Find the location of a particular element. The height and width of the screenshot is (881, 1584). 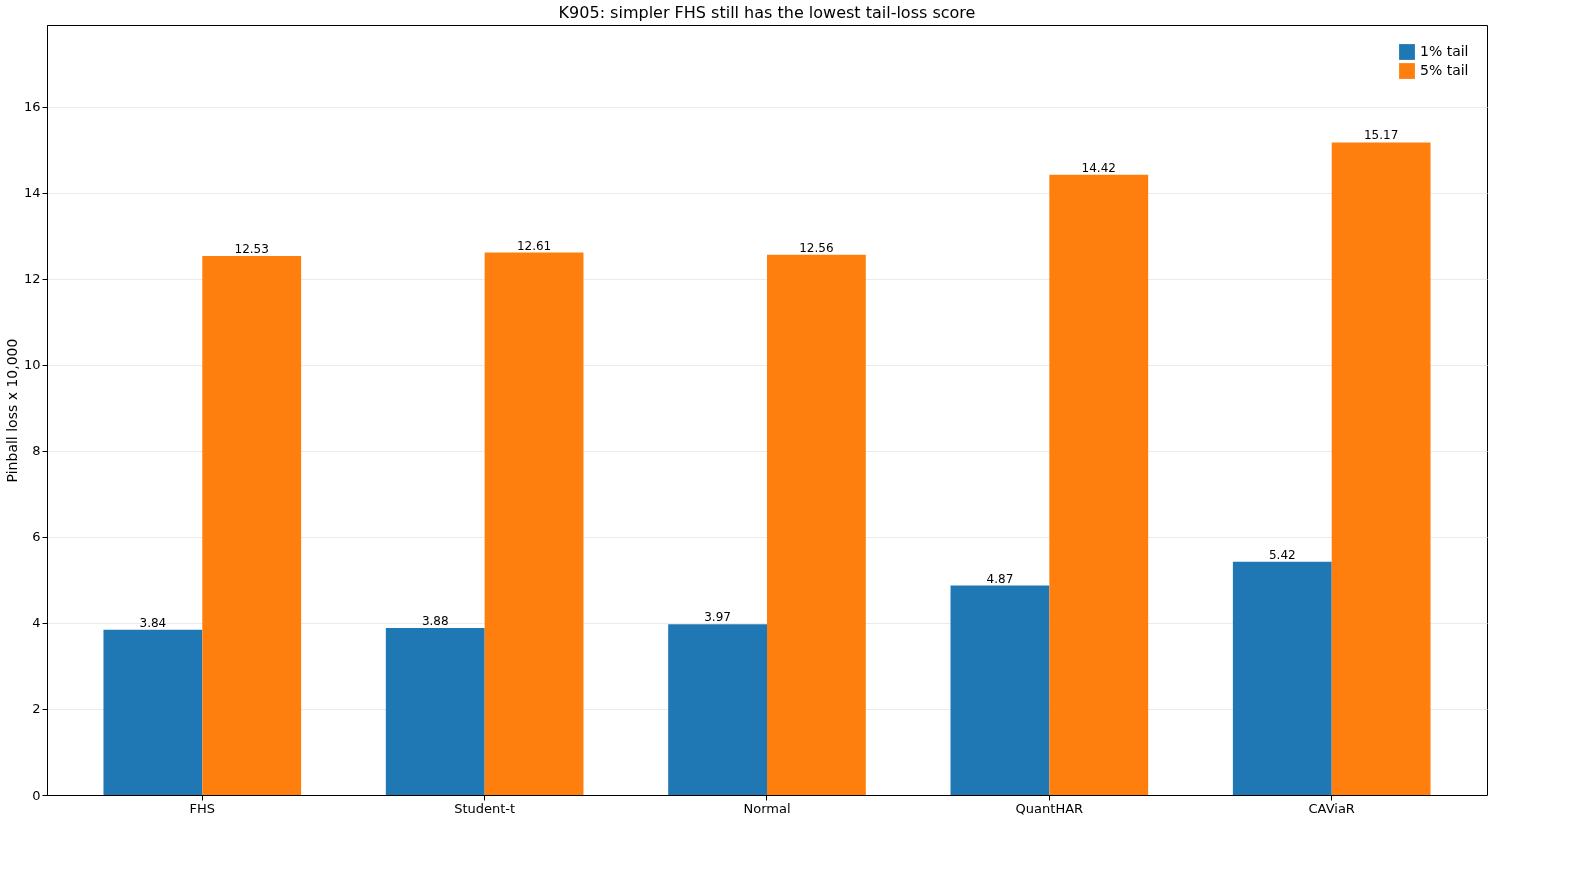

x-tick-label: FHS is located at coordinates (202, 808).